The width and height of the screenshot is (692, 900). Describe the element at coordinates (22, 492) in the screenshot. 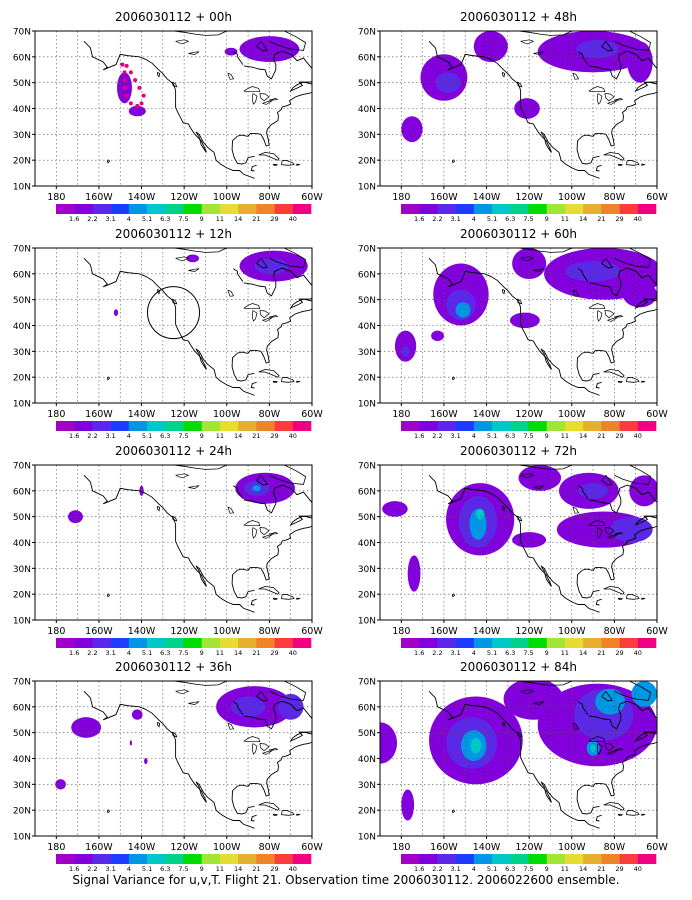

I see `y-tick-label: 60N` at that location.